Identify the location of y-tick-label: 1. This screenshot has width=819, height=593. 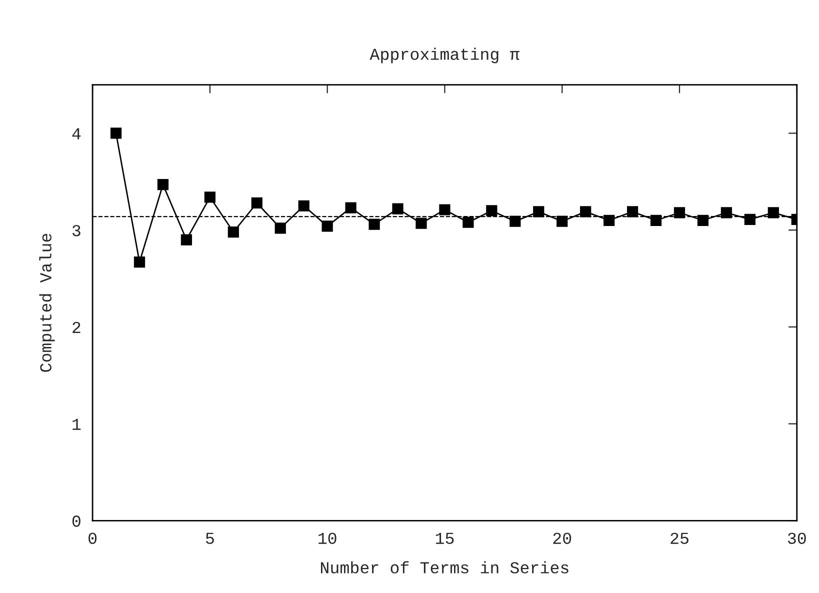
(76, 424).